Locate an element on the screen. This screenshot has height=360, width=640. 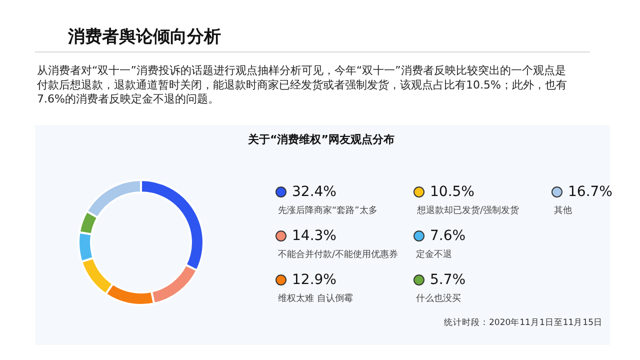
chart-title: 消费者舆论倾向分析 is located at coordinates (144, 37).